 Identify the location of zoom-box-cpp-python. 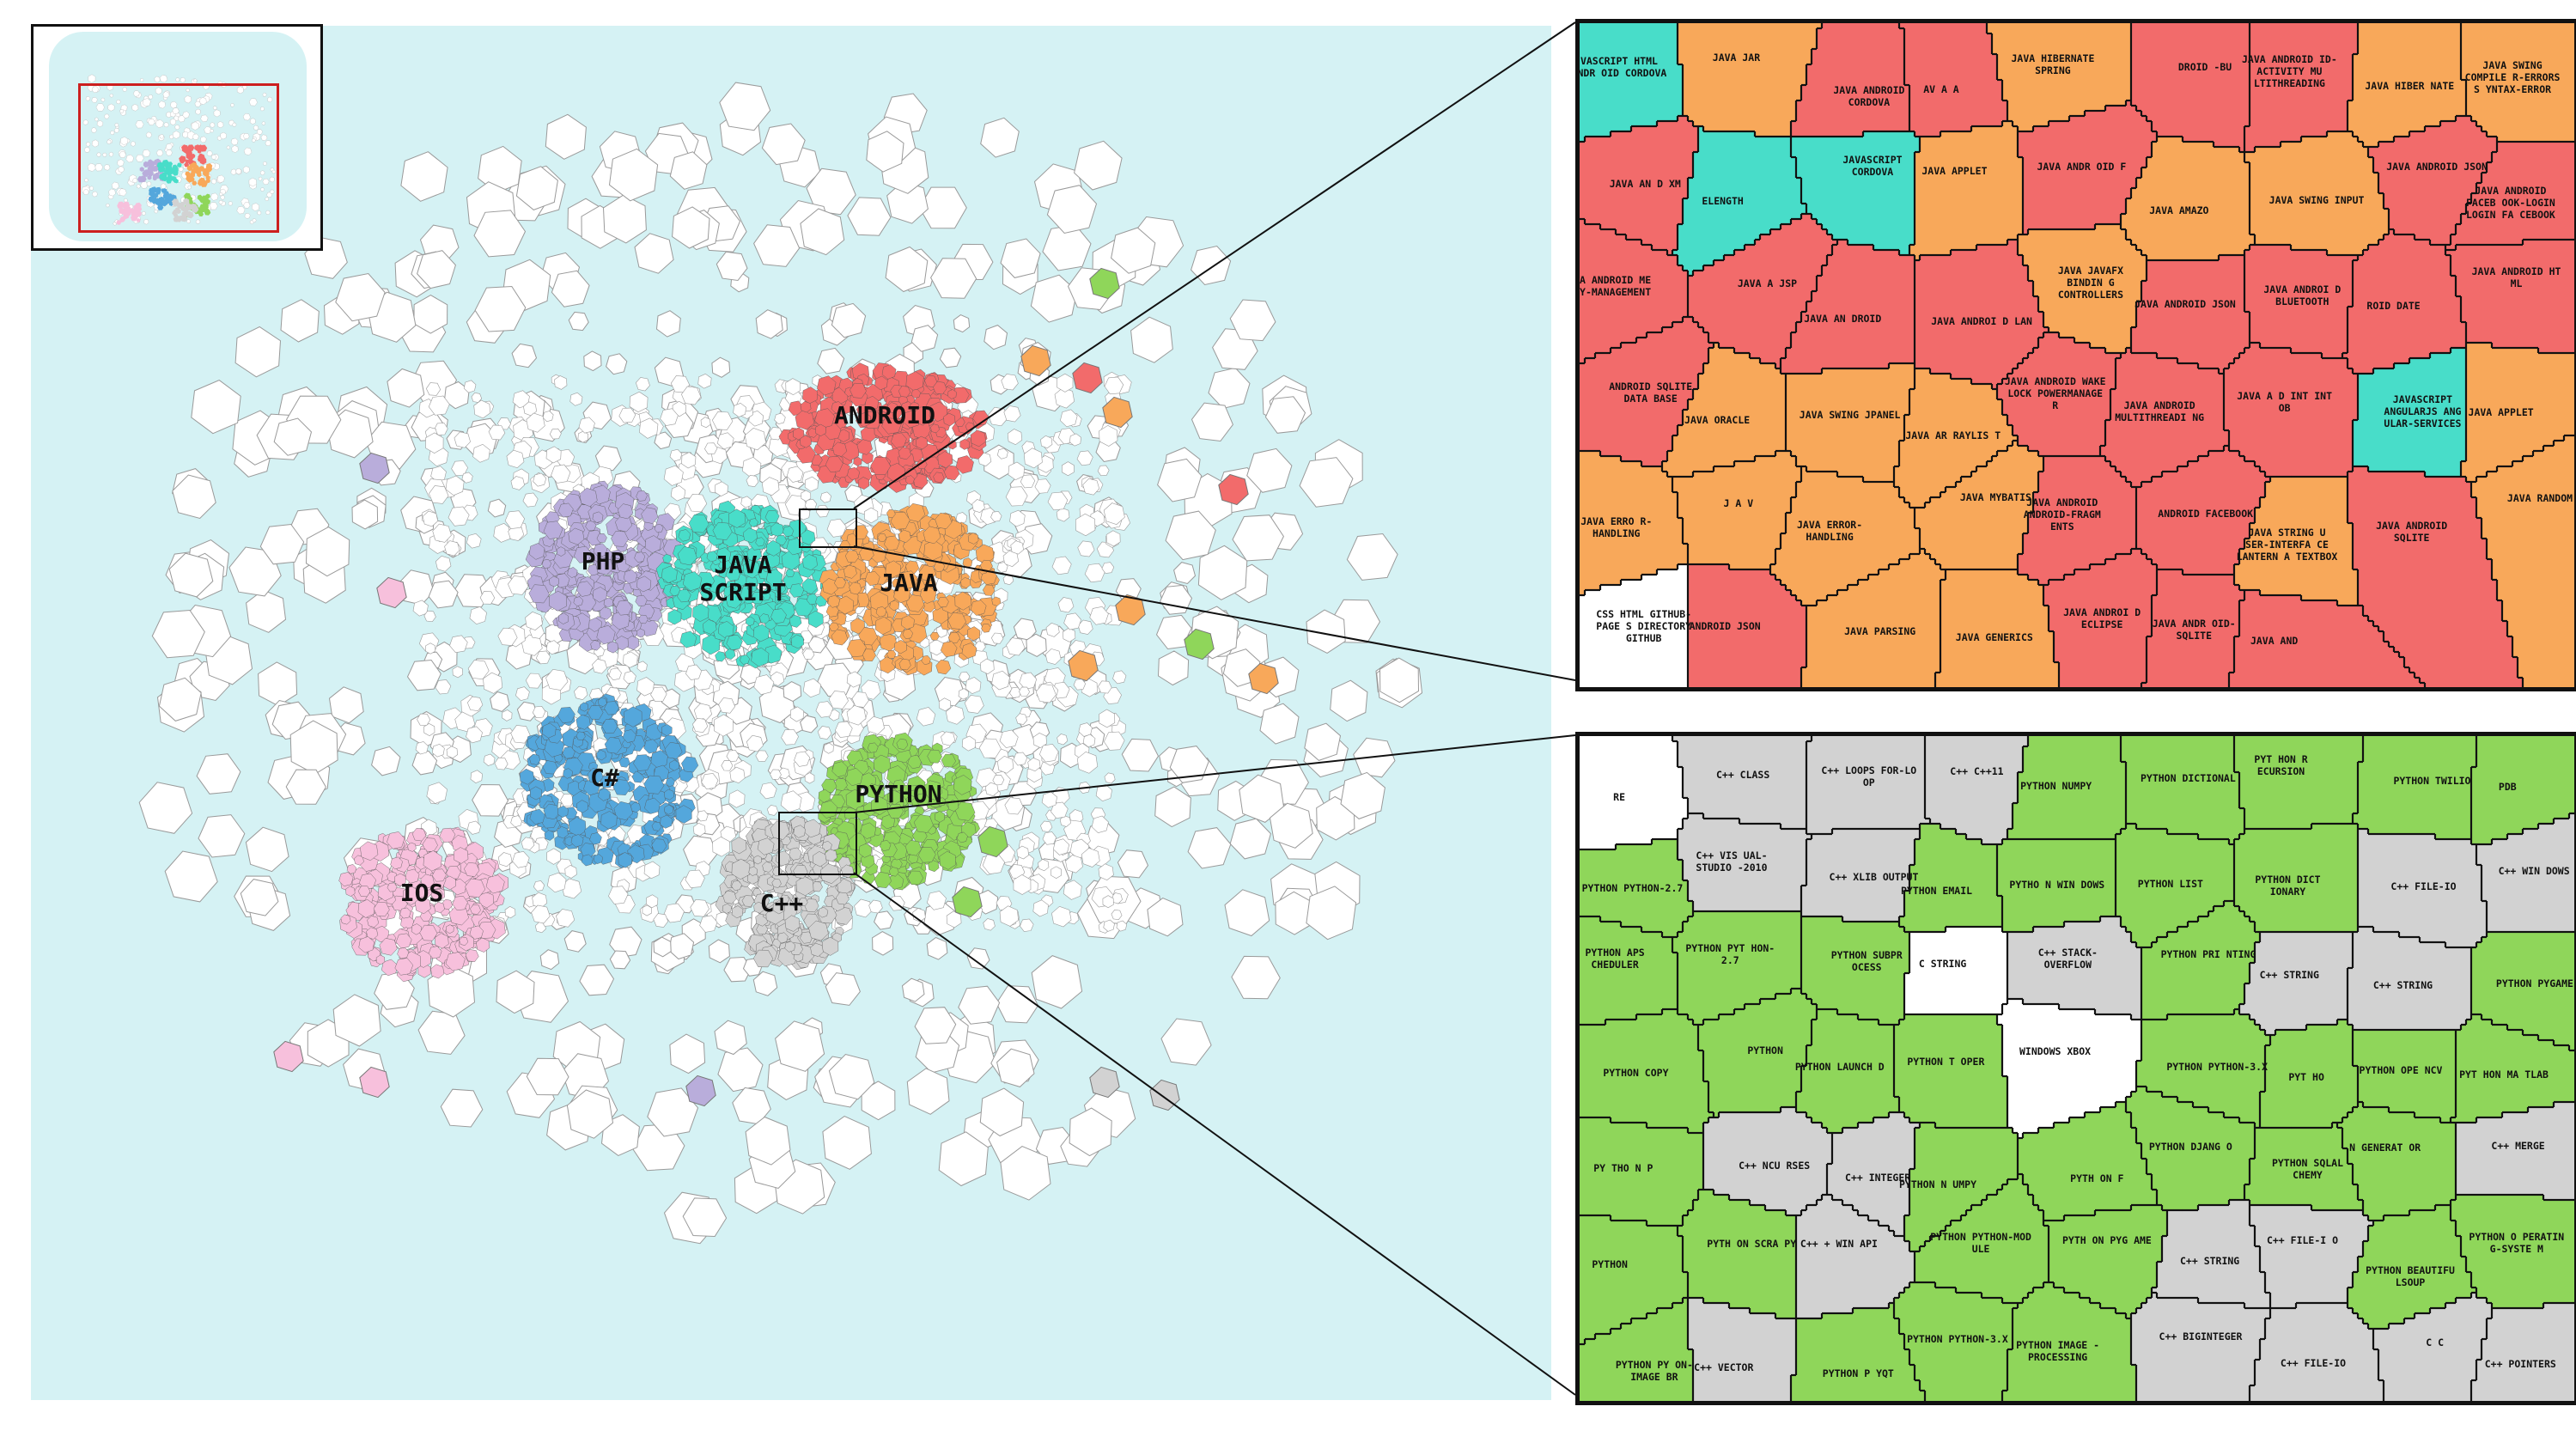
(817, 843).